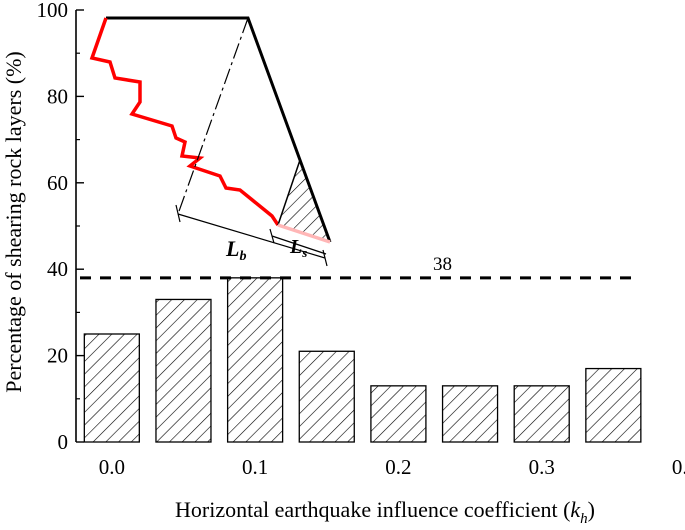 Image resolution: width=685 pixels, height=530 pixels. I want to click on ls-label: Ls, so click(298, 248).